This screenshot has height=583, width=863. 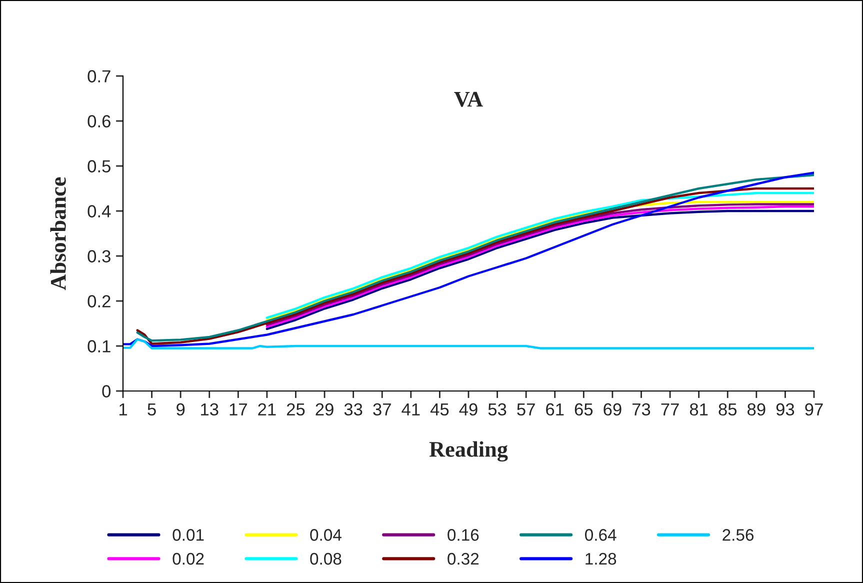 I want to click on x-tick-label: 69, so click(x=613, y=409).